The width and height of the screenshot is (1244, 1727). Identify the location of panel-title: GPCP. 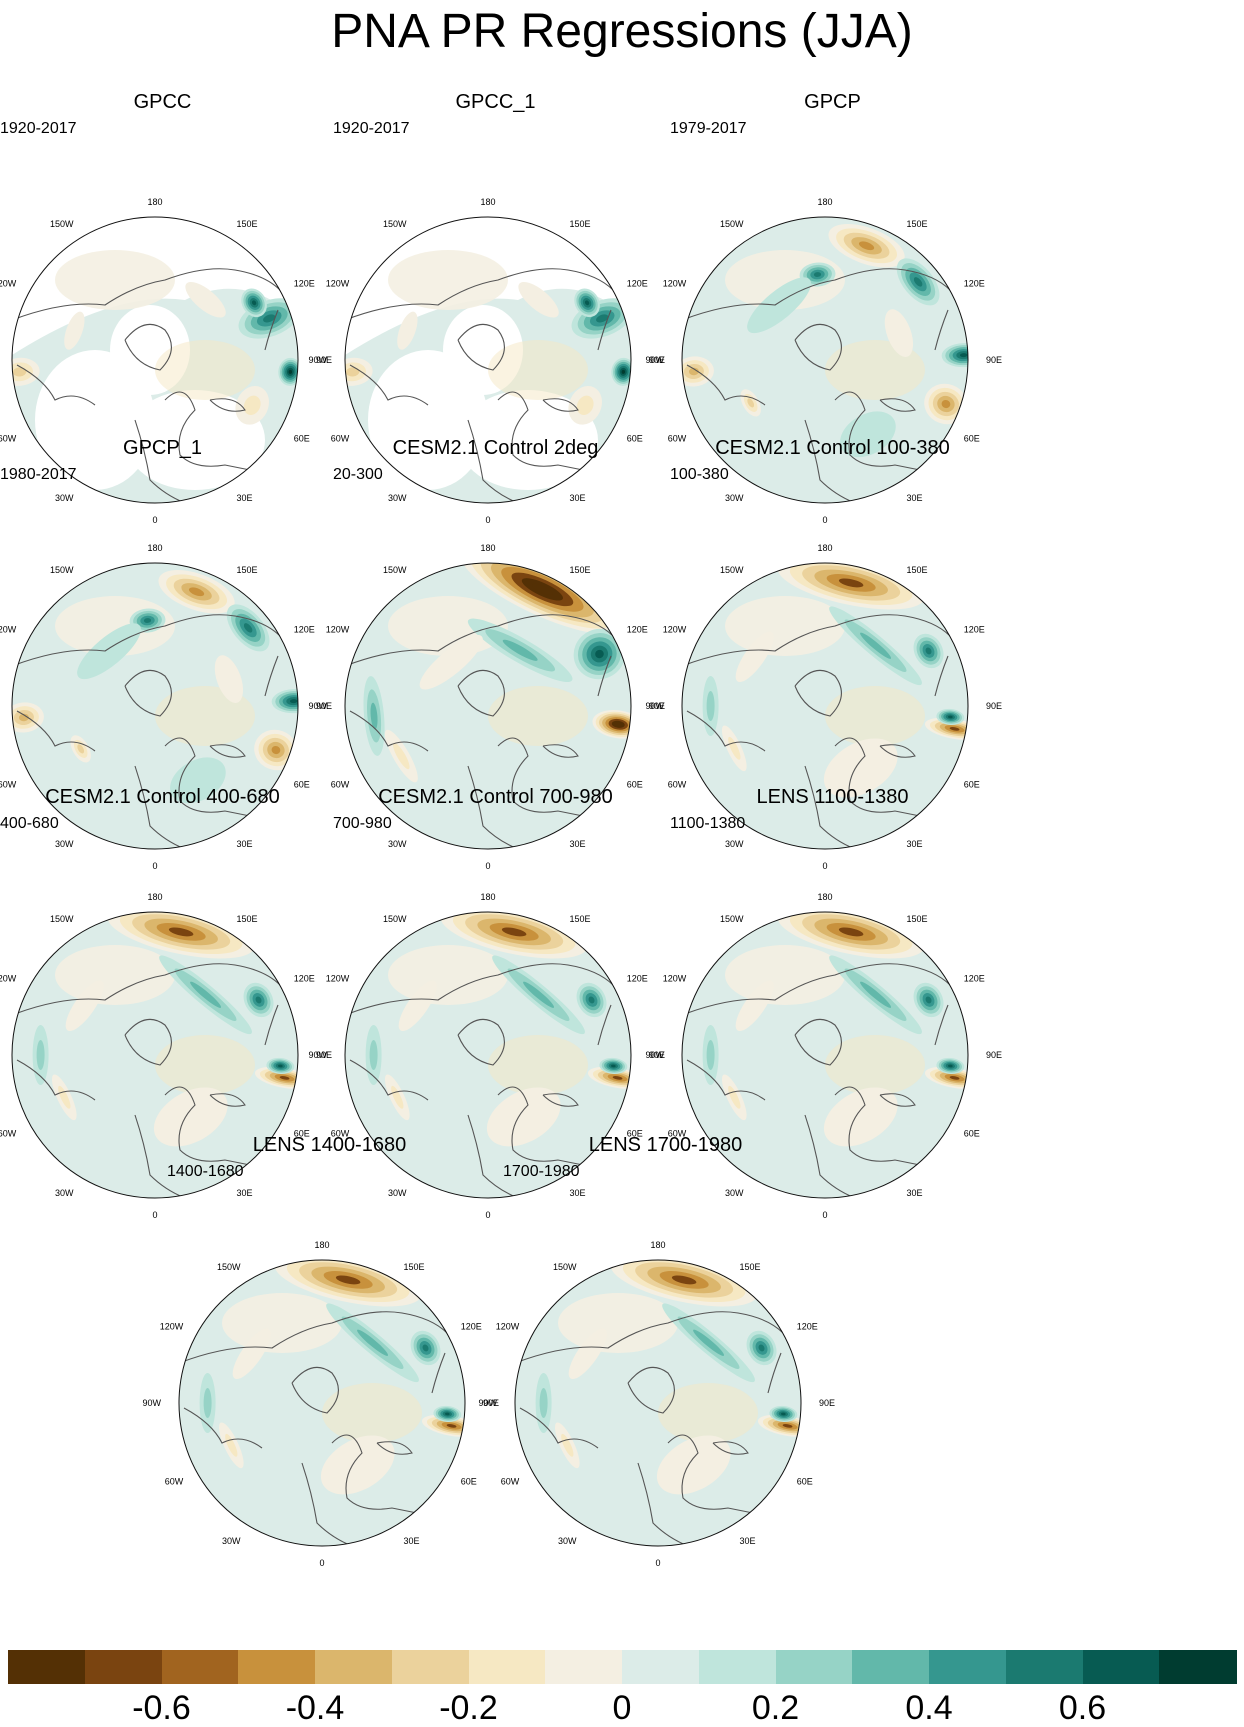
(832, 102).